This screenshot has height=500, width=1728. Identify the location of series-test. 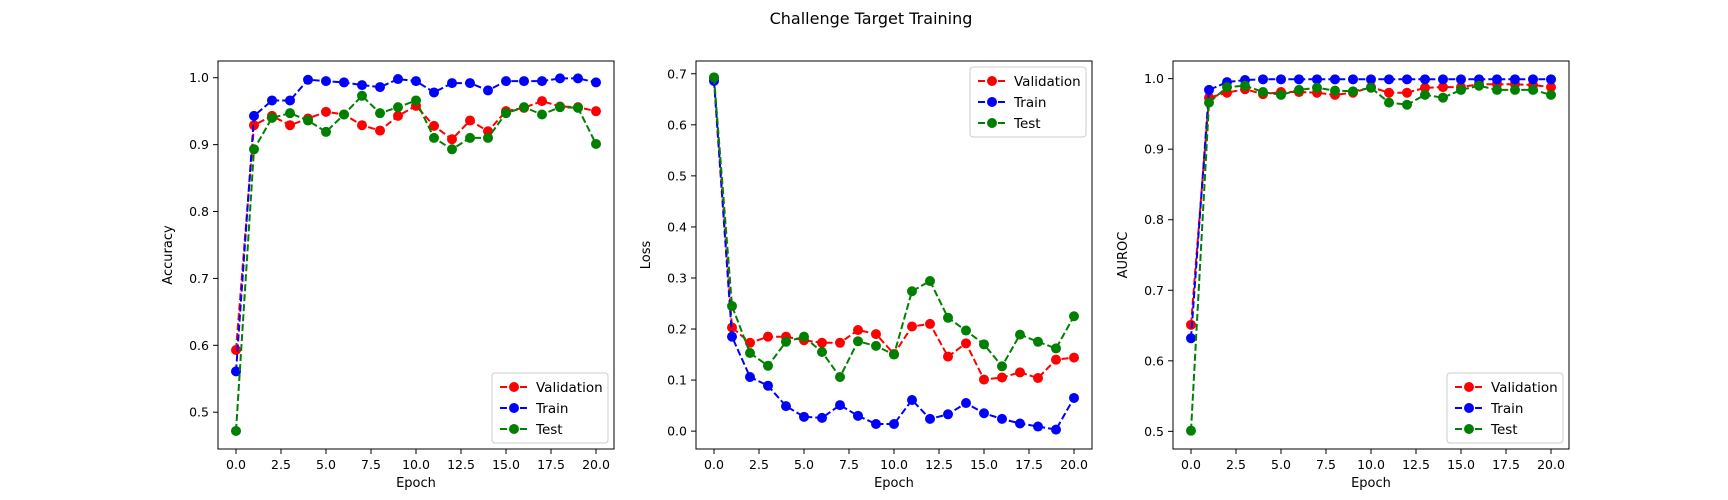
(894, 227).